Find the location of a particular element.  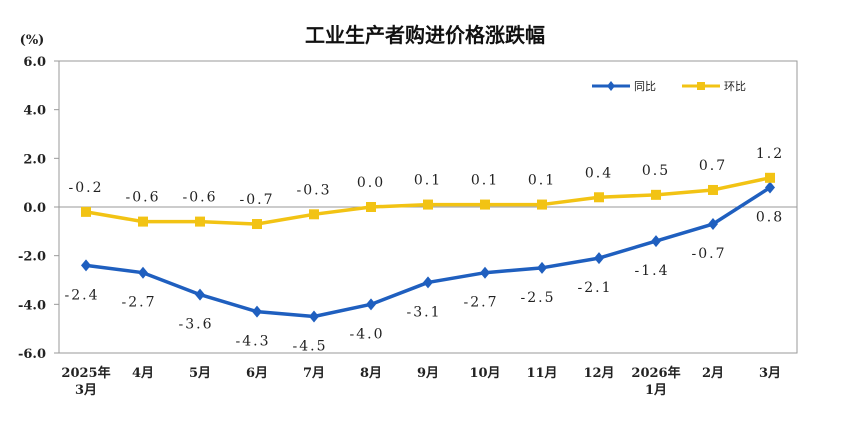

data-label: -2.5 is located at coordinates (538, 298).